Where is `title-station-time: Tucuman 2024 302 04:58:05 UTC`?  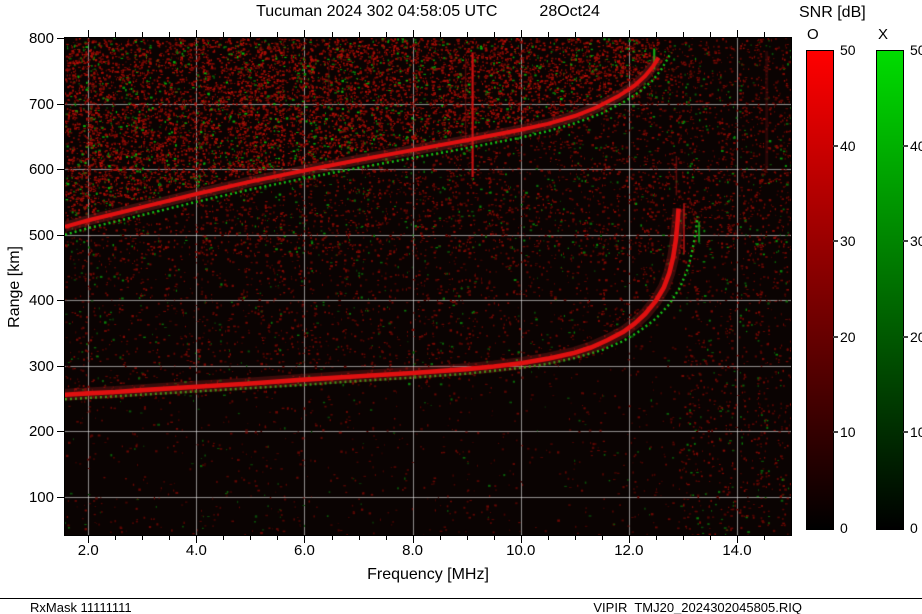
title-station-time: Tucuman 2024 302 04:58:05 UTC is located at coordinates (377, 11).